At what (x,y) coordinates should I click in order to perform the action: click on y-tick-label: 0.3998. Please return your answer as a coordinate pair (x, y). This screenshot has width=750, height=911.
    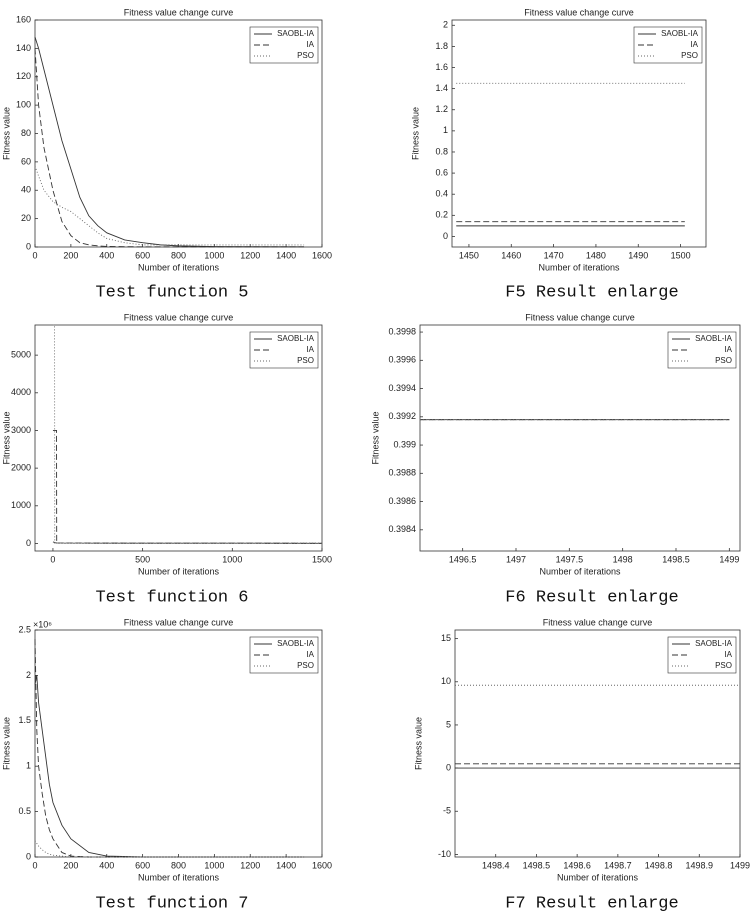
    Looking at the image, I should click on (402, 331).